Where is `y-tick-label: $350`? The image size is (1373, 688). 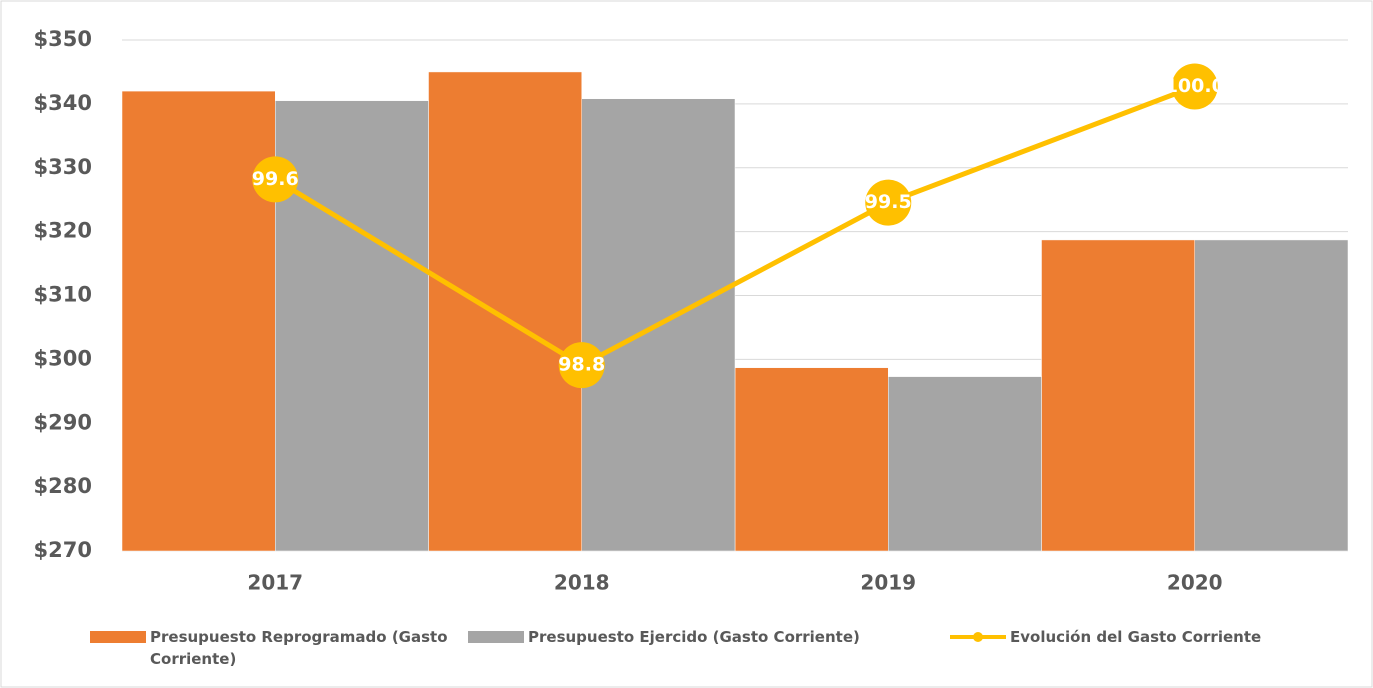
y-tick-label: $350 is located at coordinates (63, 39).